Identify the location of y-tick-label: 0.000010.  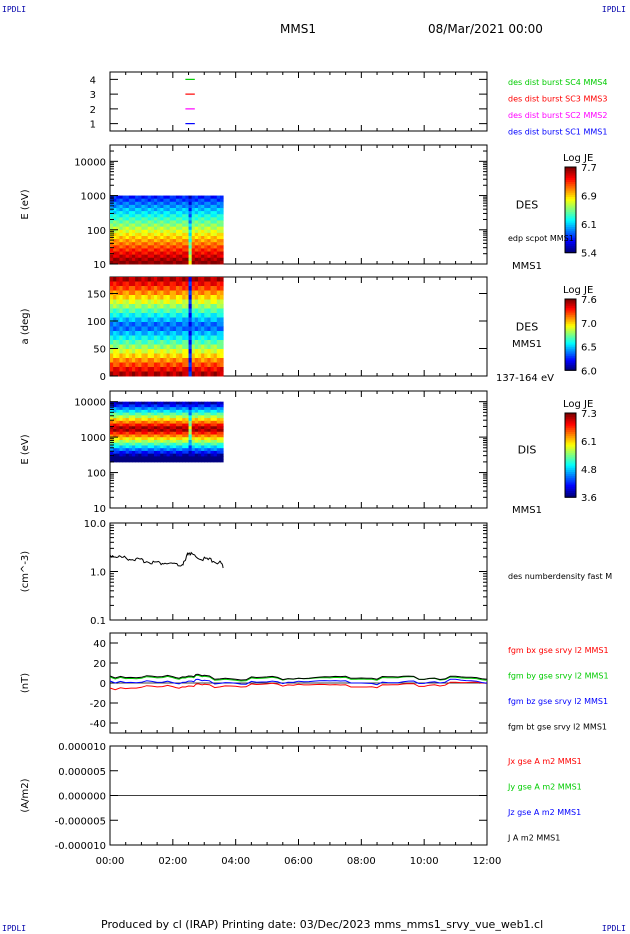
(82, 747).